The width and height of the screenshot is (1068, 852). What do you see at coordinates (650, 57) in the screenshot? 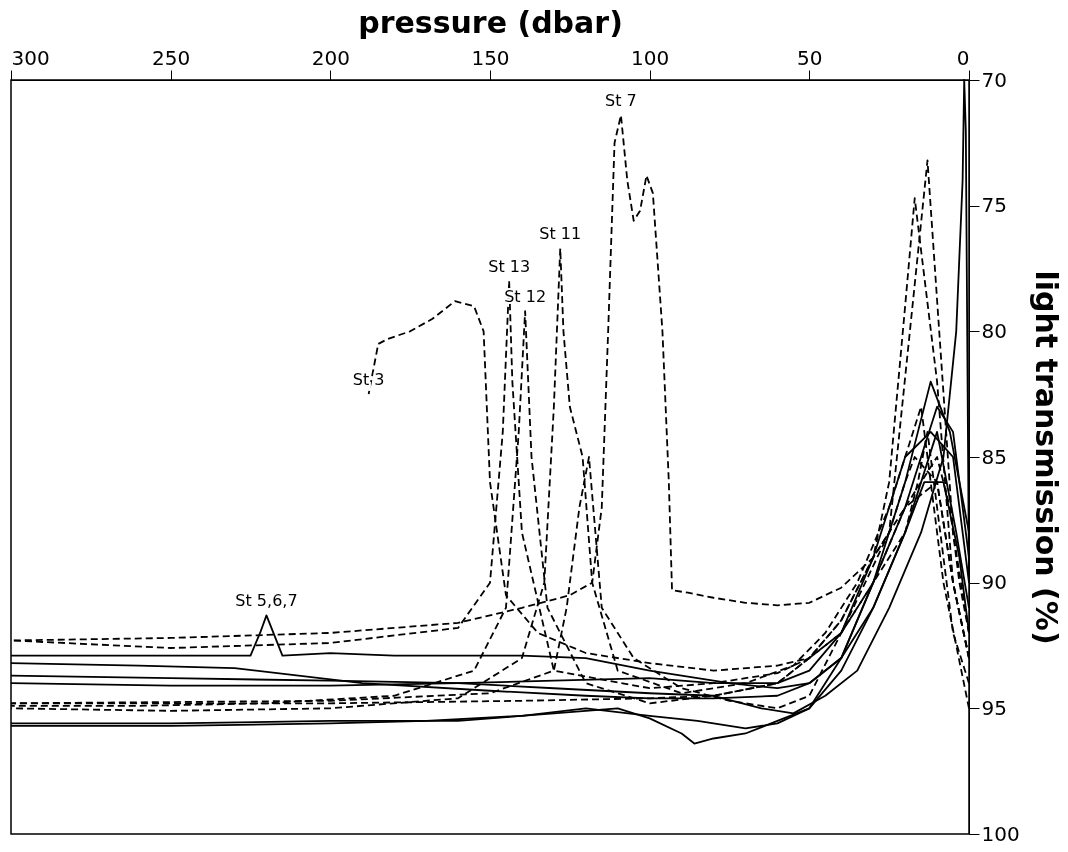
I see `x-tick-label: 100` at bounding box center [650, 57].